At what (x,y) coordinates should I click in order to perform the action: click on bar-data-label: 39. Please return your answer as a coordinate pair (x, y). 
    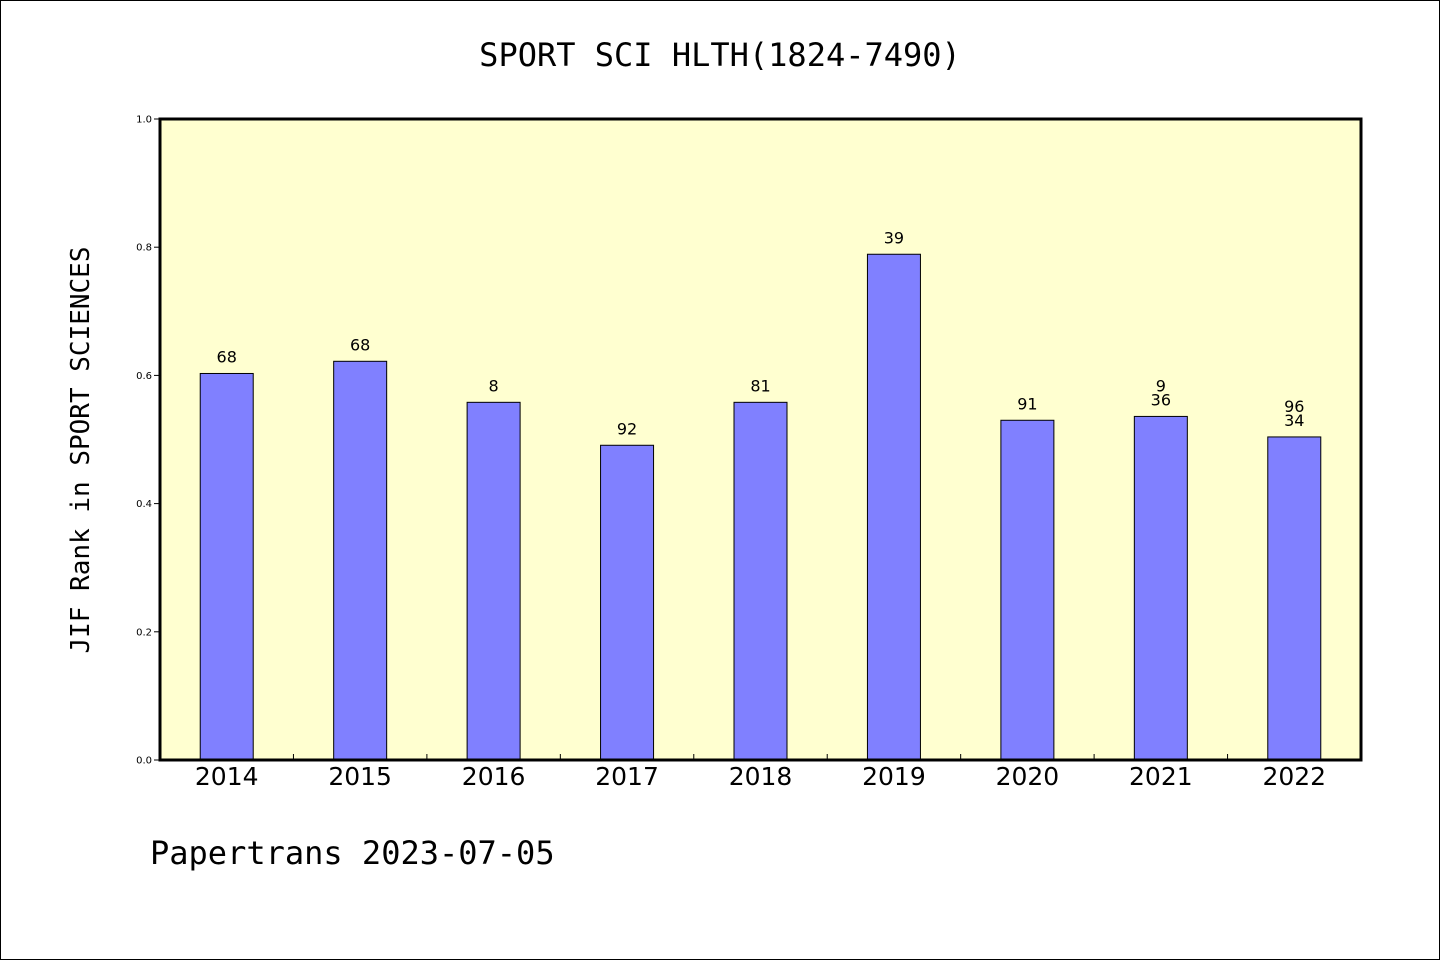
    Looking at the image, I should click on (894, 237).